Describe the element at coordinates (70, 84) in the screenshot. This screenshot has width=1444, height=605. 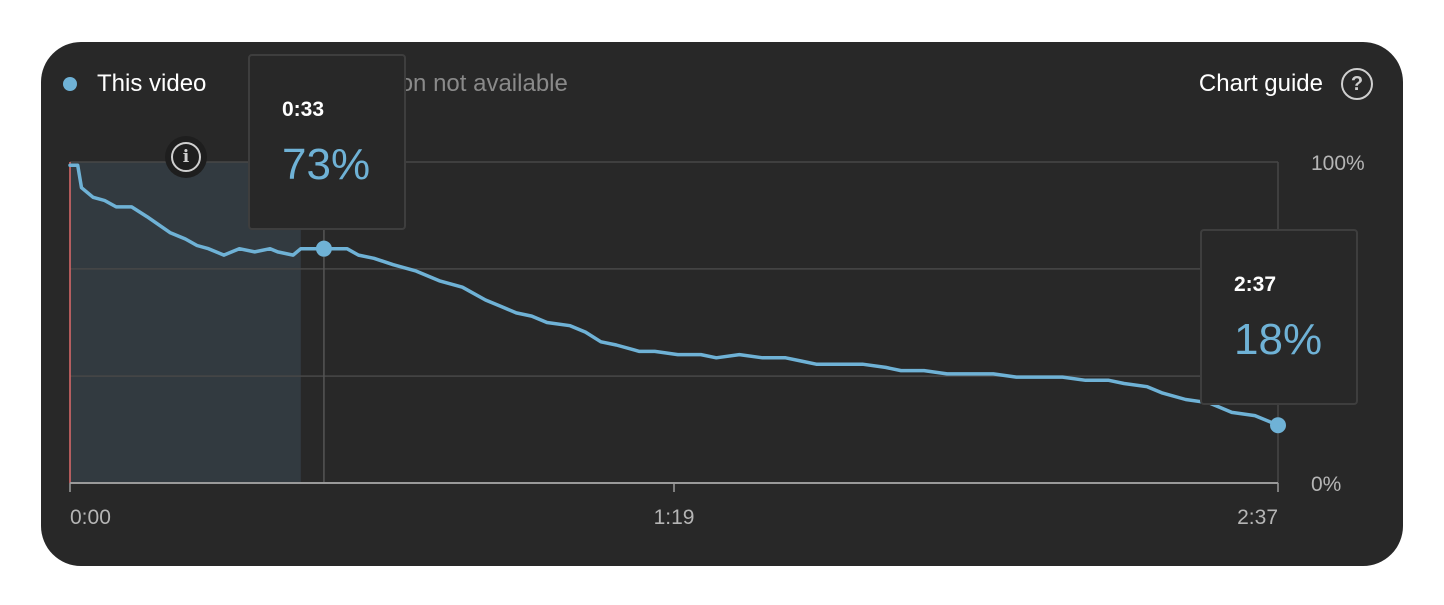
I see `series-dot-icon` at that location.